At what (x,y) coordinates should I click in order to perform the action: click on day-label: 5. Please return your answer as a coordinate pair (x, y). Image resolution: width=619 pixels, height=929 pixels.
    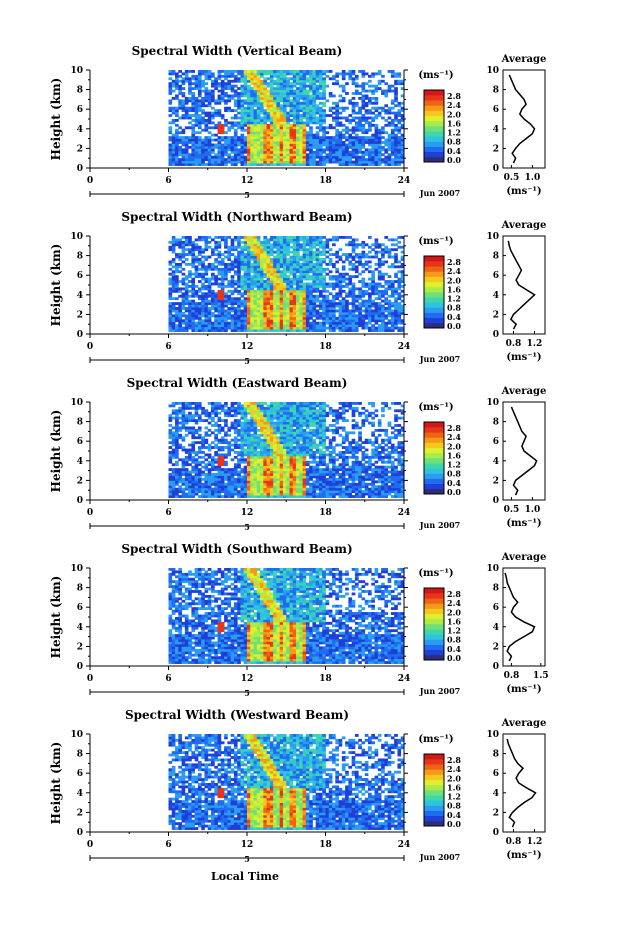
    Looking at the image, I should click on (247, 361).